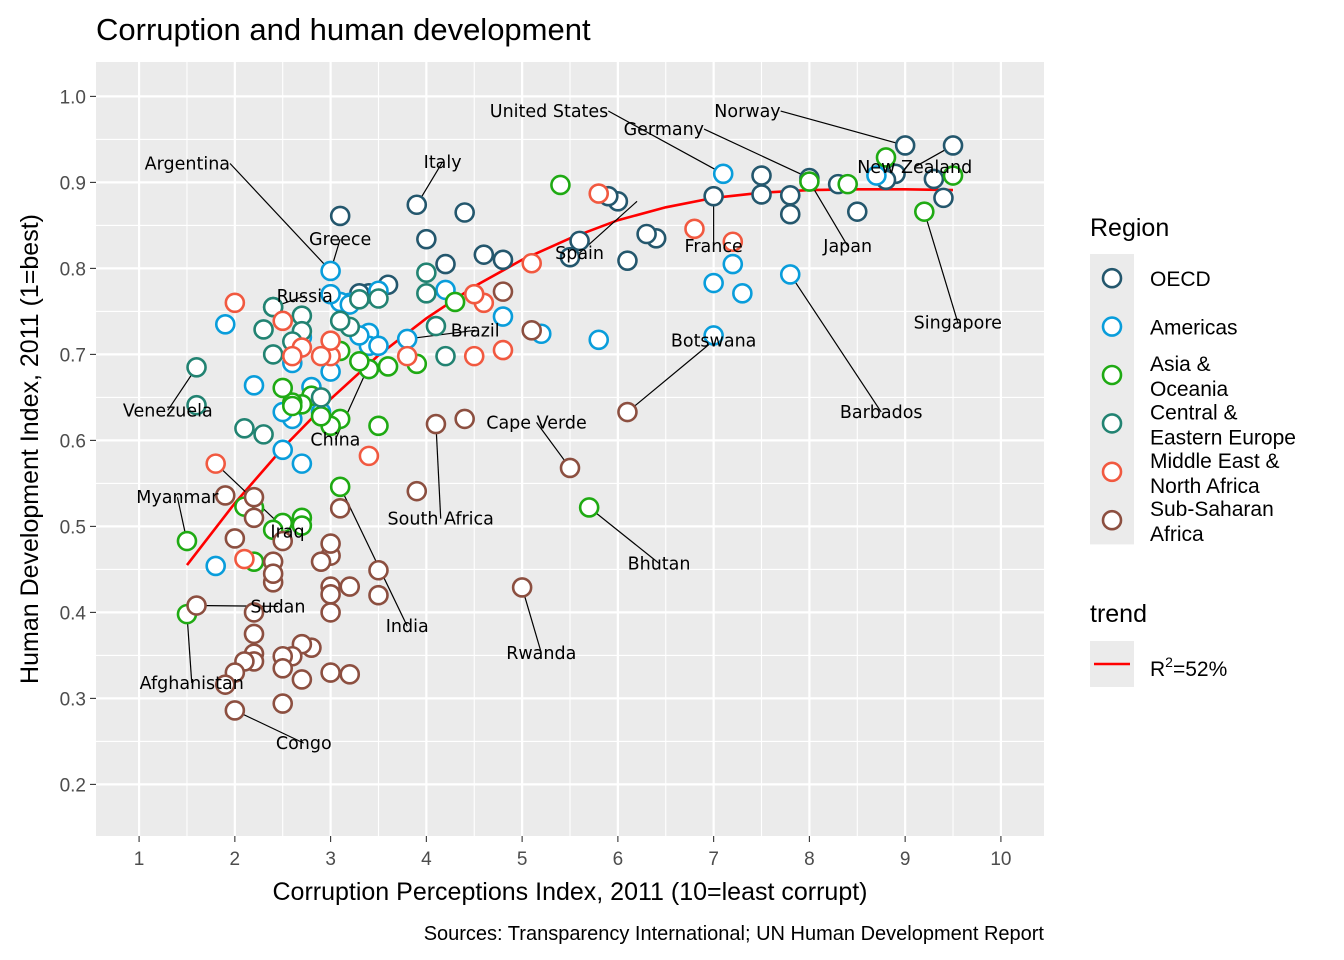  I want to click on point-label: Barbados, so click(881, 413).